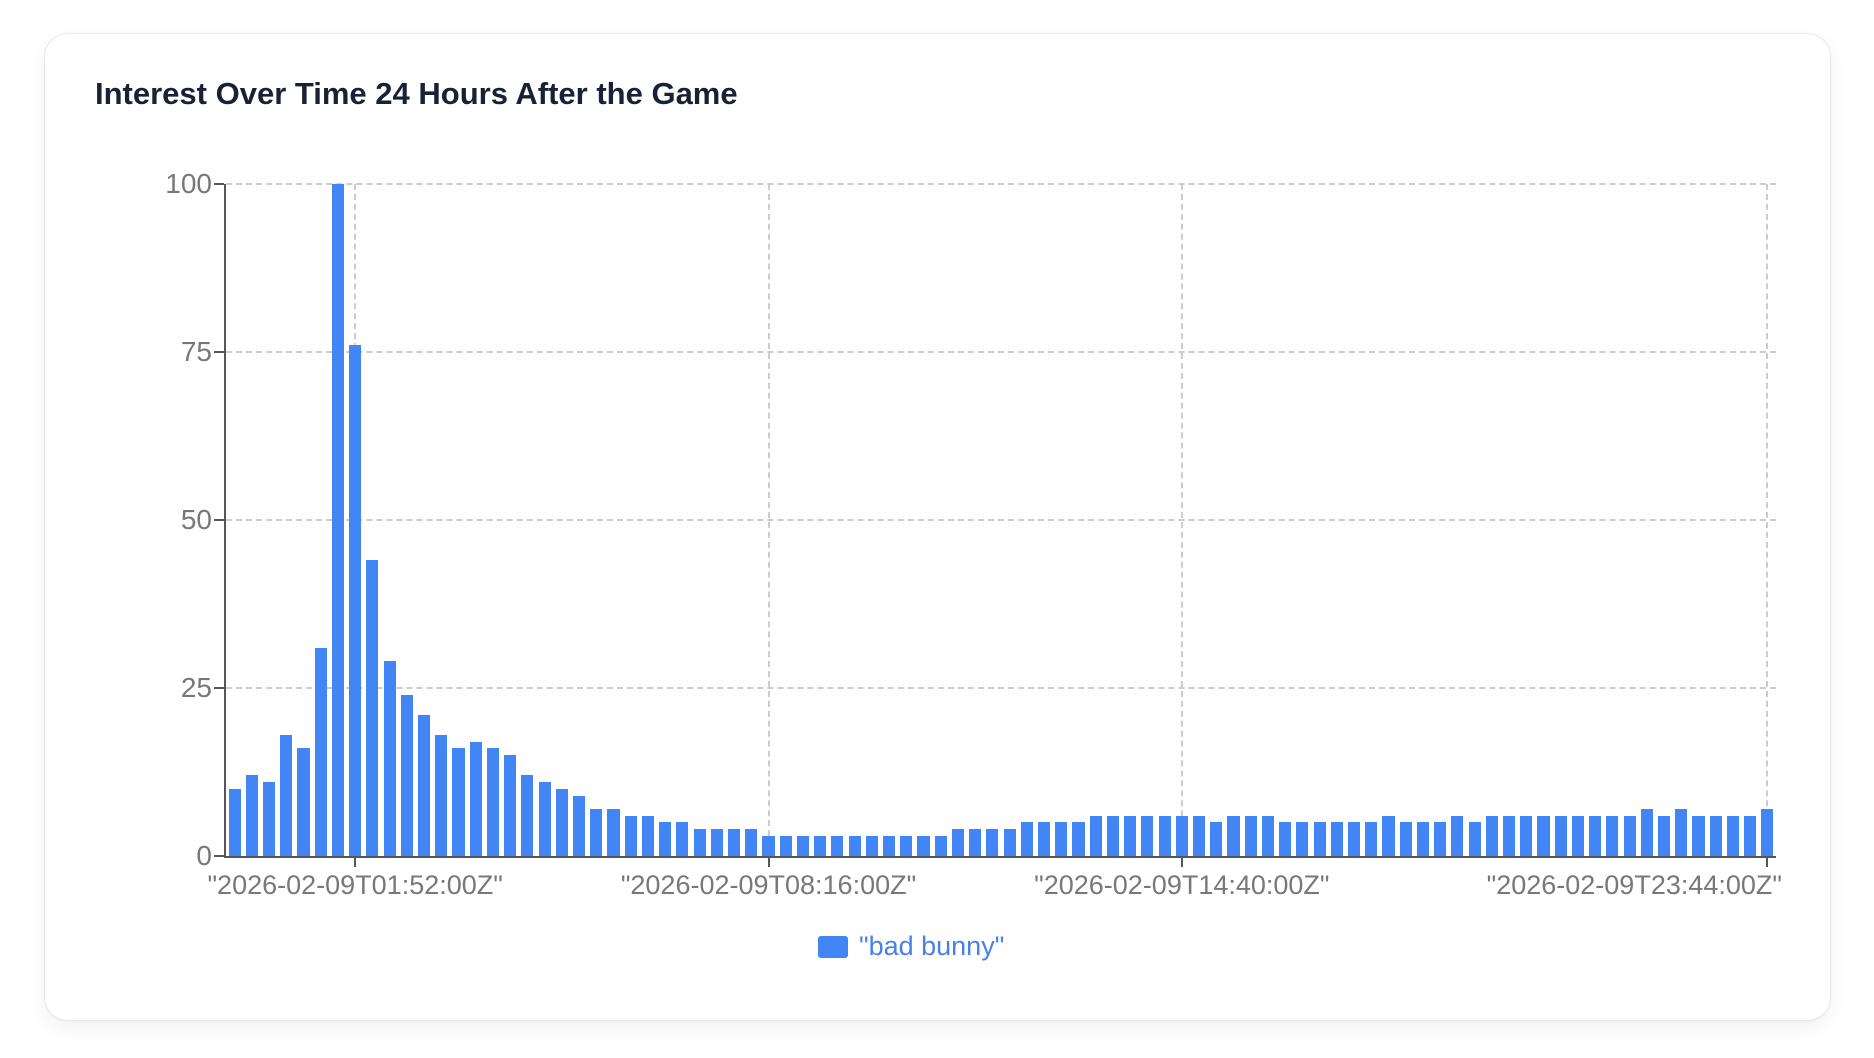 Image resolution: width=1874 pixels, height=1058 pixels. What do you see at coordinates (355, 885) in the screenshot?
I see `x-axis-label: "2026-02-09T01:52:00Z"` at bounding box center [355, 885].